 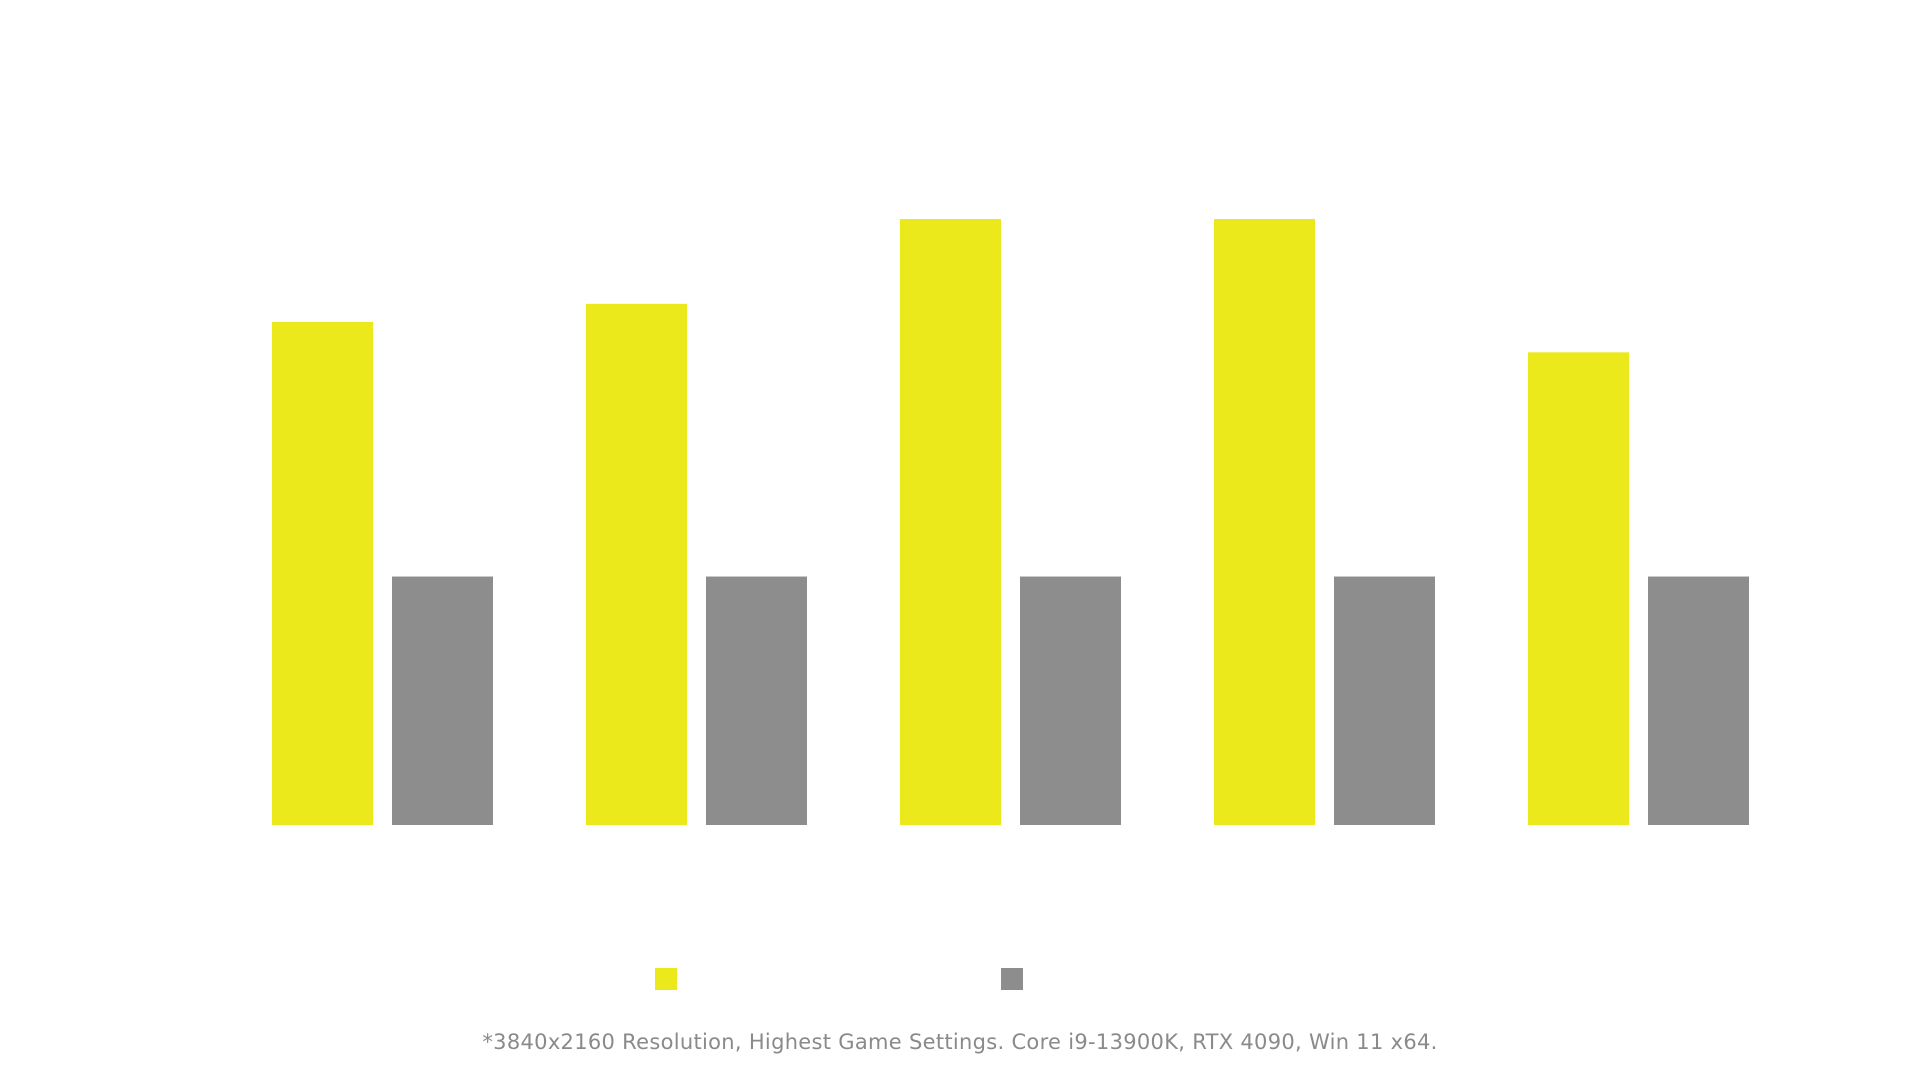 What do you see at coordinates (960, 983) in the screenshot?
I see `legend` at bounding box center [960, 983].